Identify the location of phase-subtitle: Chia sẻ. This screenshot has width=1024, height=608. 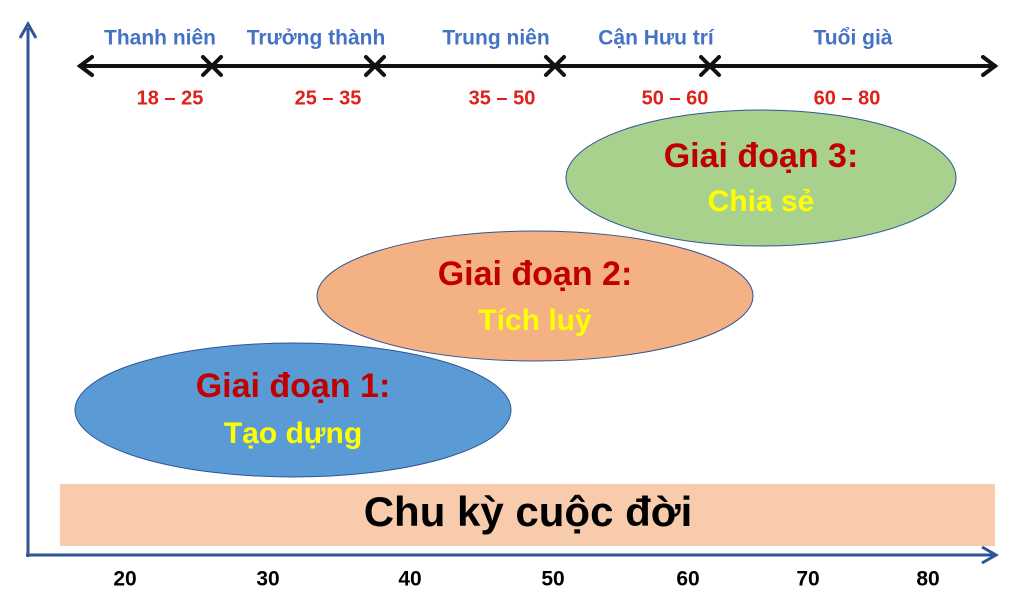
(761, 201).